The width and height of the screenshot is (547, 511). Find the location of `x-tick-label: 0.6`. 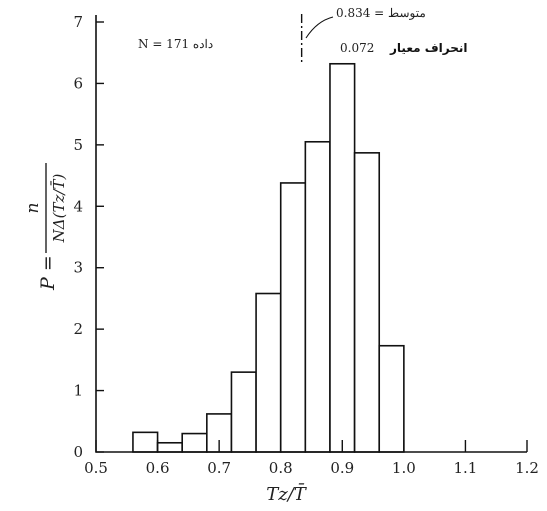

x-tick-label: 0.6 is located at coordinates (158, 468).